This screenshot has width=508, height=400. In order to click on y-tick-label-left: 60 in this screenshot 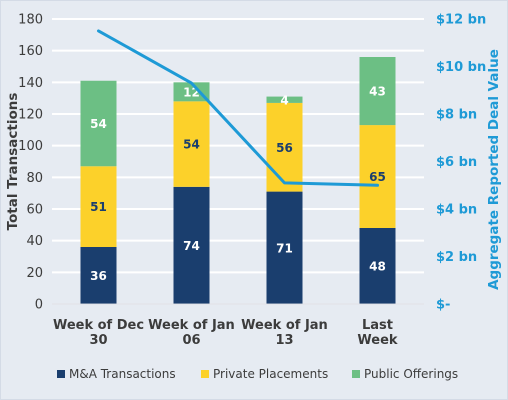, I will do `click(34, 210)`.